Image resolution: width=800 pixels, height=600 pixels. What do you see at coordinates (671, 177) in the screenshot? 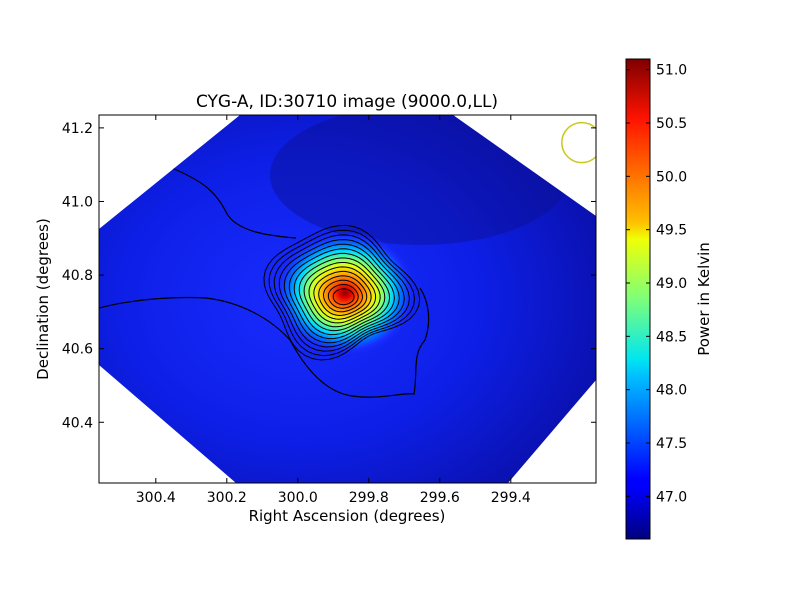
I see `colorbar-tick-label-6: 50.0` at bounding box center [671, 177].